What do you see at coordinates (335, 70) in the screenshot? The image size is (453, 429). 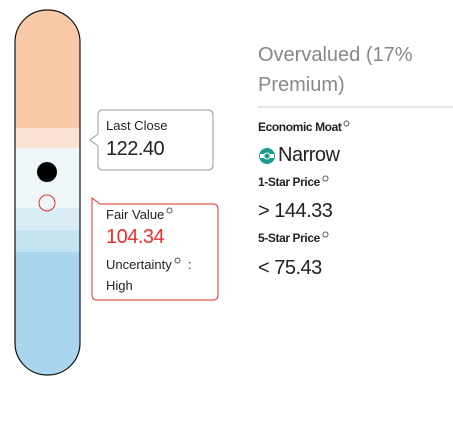 I see `valuation-label: Overvalued (17% Premium)` at bounding box center [335, 70].